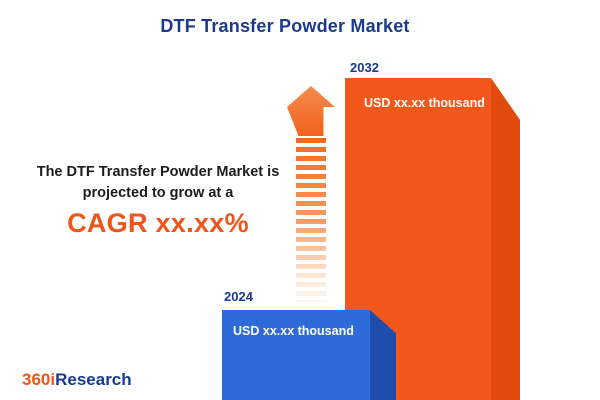 This screenshot has height=400, width=600. Describe the element at coordinates (311, 111) in the screenshot. I see `growth-arrow-icon` at that location.